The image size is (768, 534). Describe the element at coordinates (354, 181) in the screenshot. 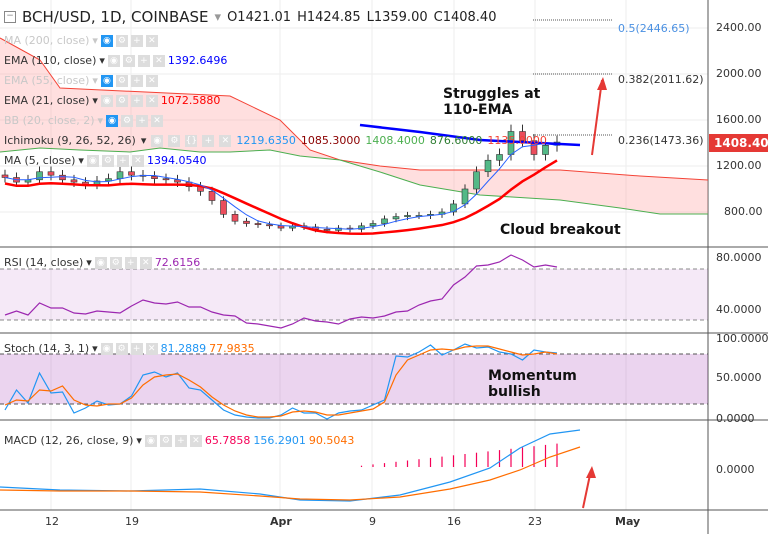

I see `cloud-span-b` at that location.